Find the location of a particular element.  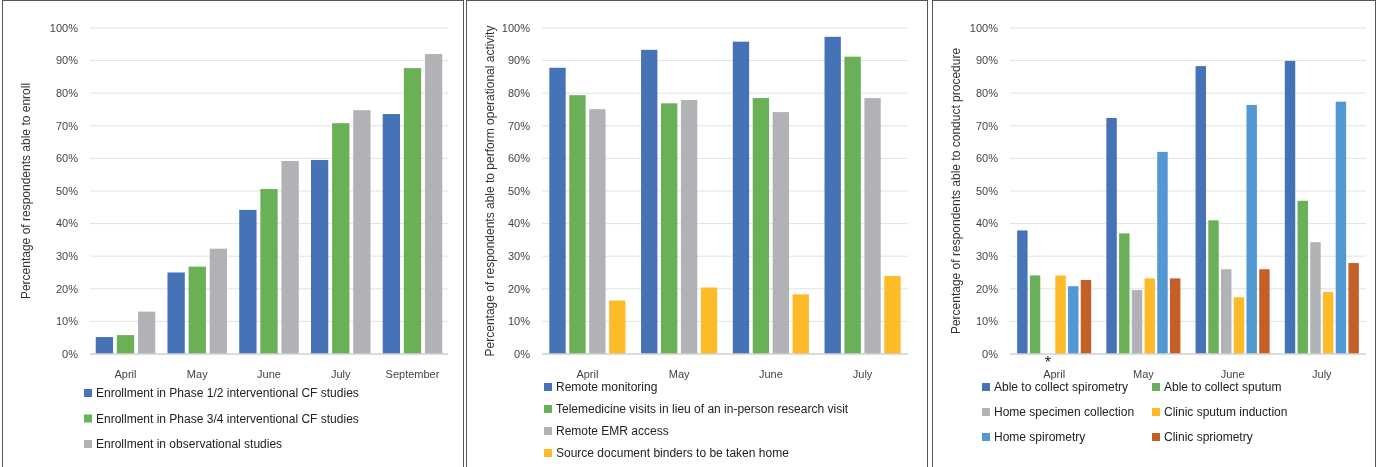

legend-label: Clinic spriometry is located at coordinates (1208, 437).